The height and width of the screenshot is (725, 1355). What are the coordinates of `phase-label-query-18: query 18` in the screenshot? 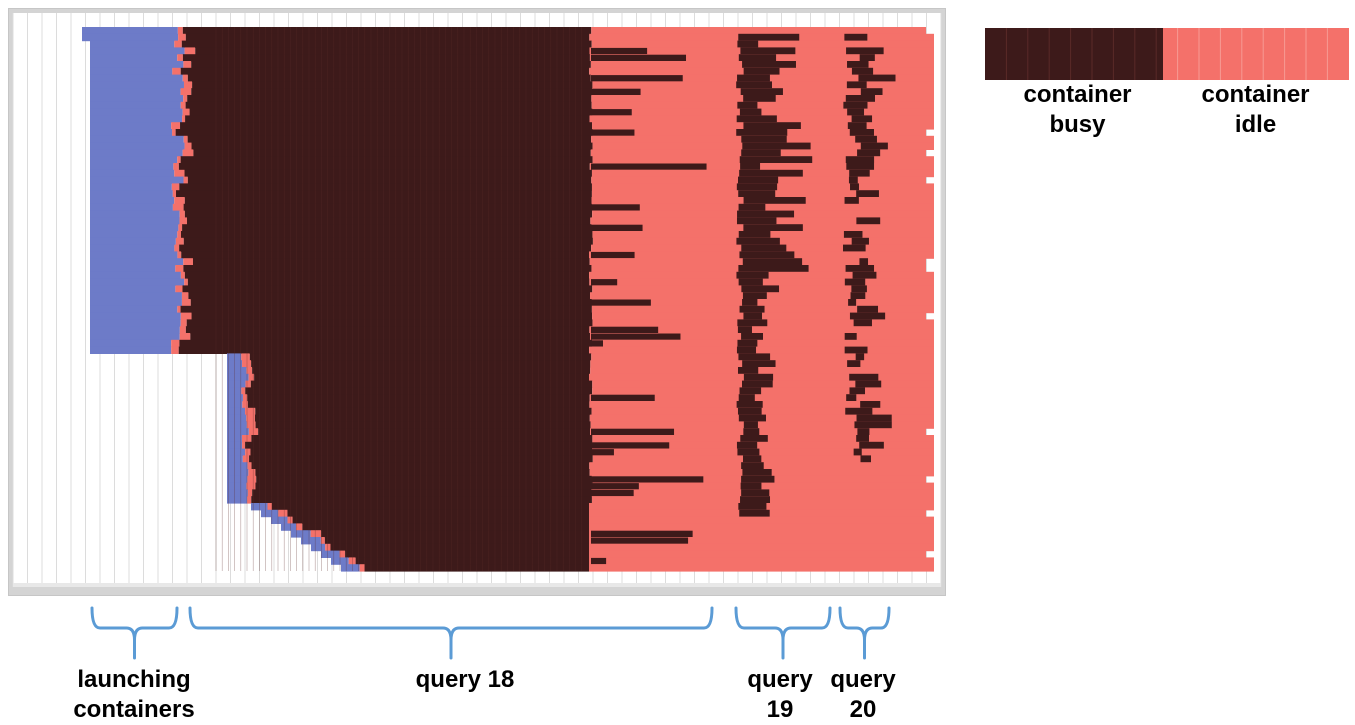 It's located at (465, 679).